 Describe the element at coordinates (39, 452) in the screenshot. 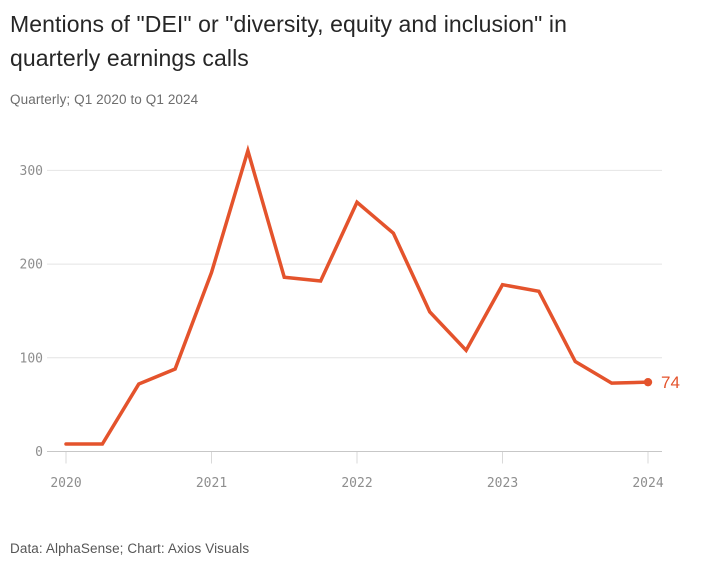

I see `y-axis-label-0: 0` at that location.